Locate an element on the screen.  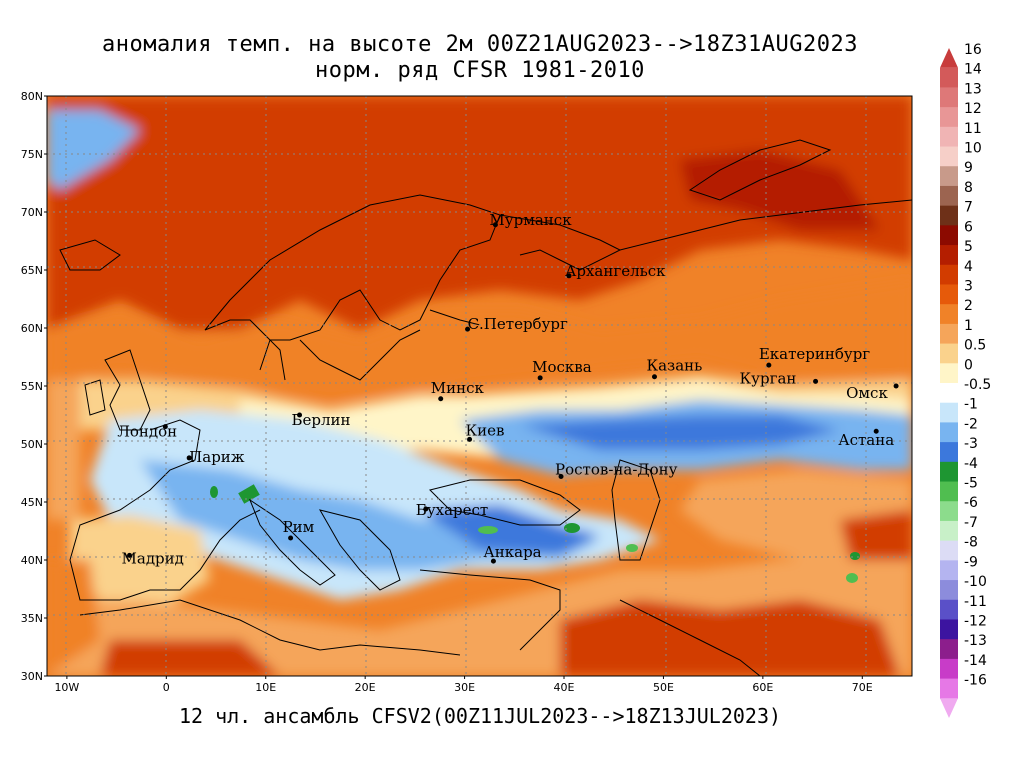
colorbar-label: 12 is located at coordinates (973, 109).